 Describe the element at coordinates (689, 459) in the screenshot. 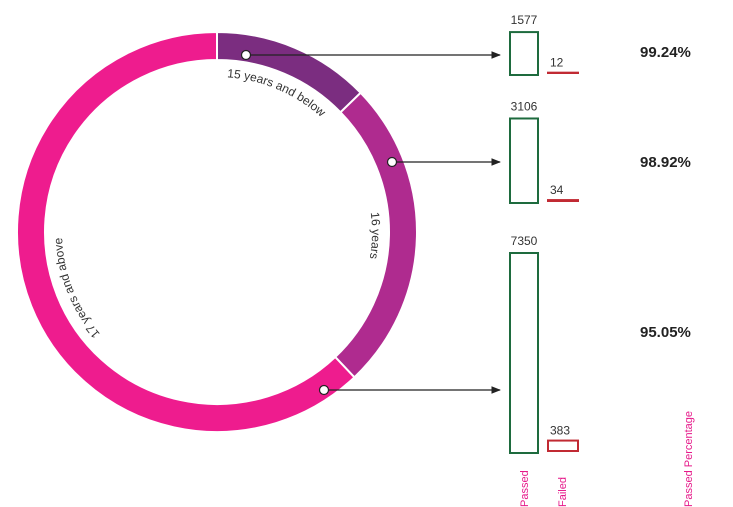

I see `axis-label: Passed Percentage` at that location.